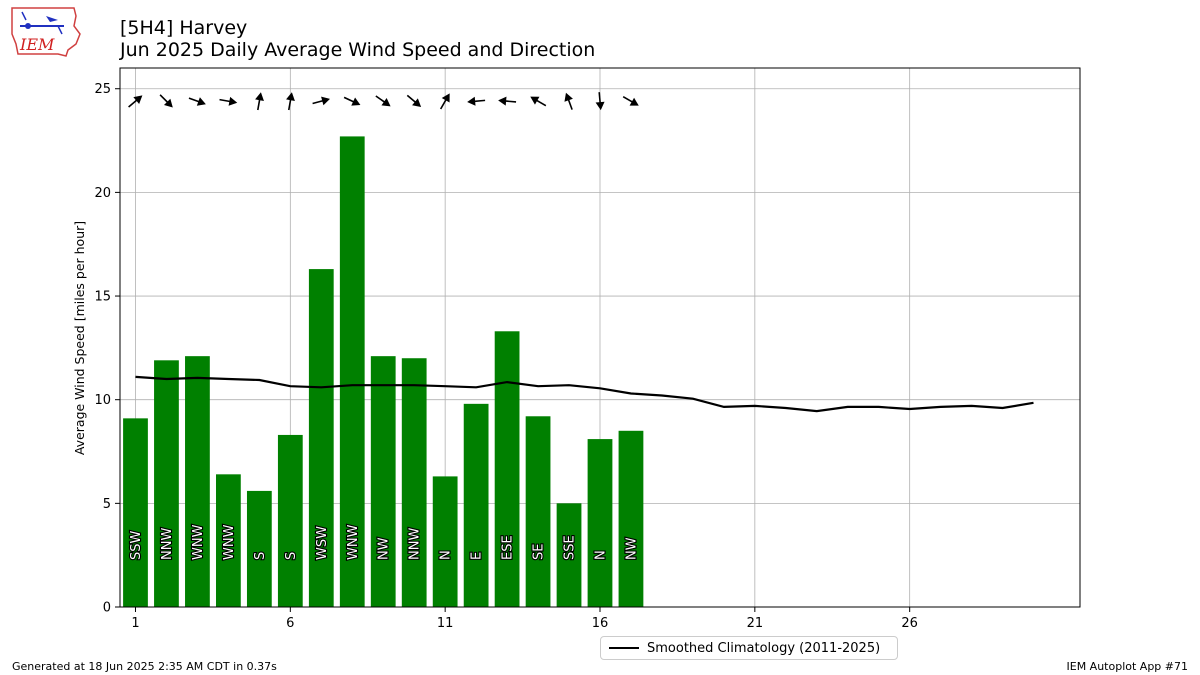 The width and height of the screenshot is (1200, 675). Describe the element at coordinates (477, 556) in the screenshot. I see `direction-label-day-12: E` at that location.